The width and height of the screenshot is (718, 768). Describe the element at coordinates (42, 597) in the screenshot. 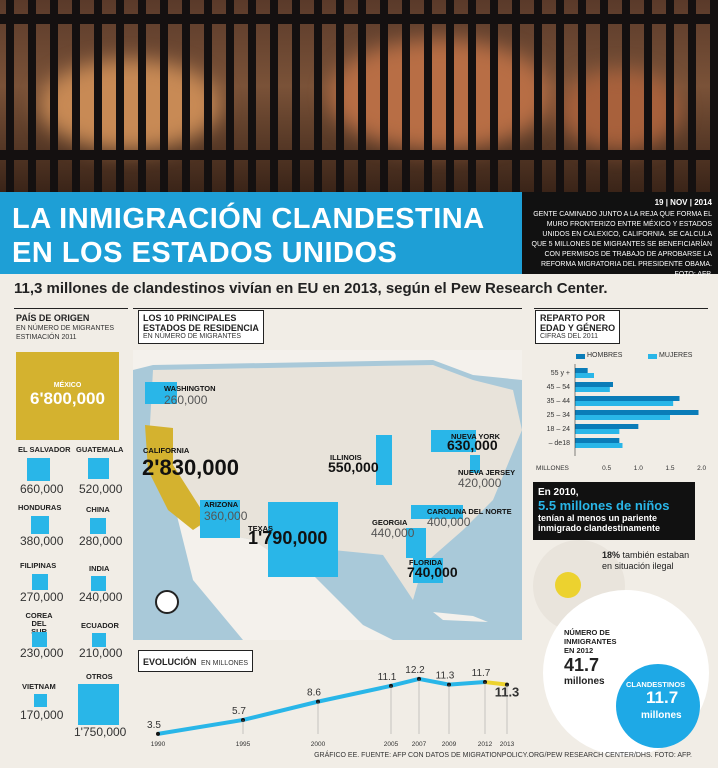

I see `country-value: 270,000` at that location.